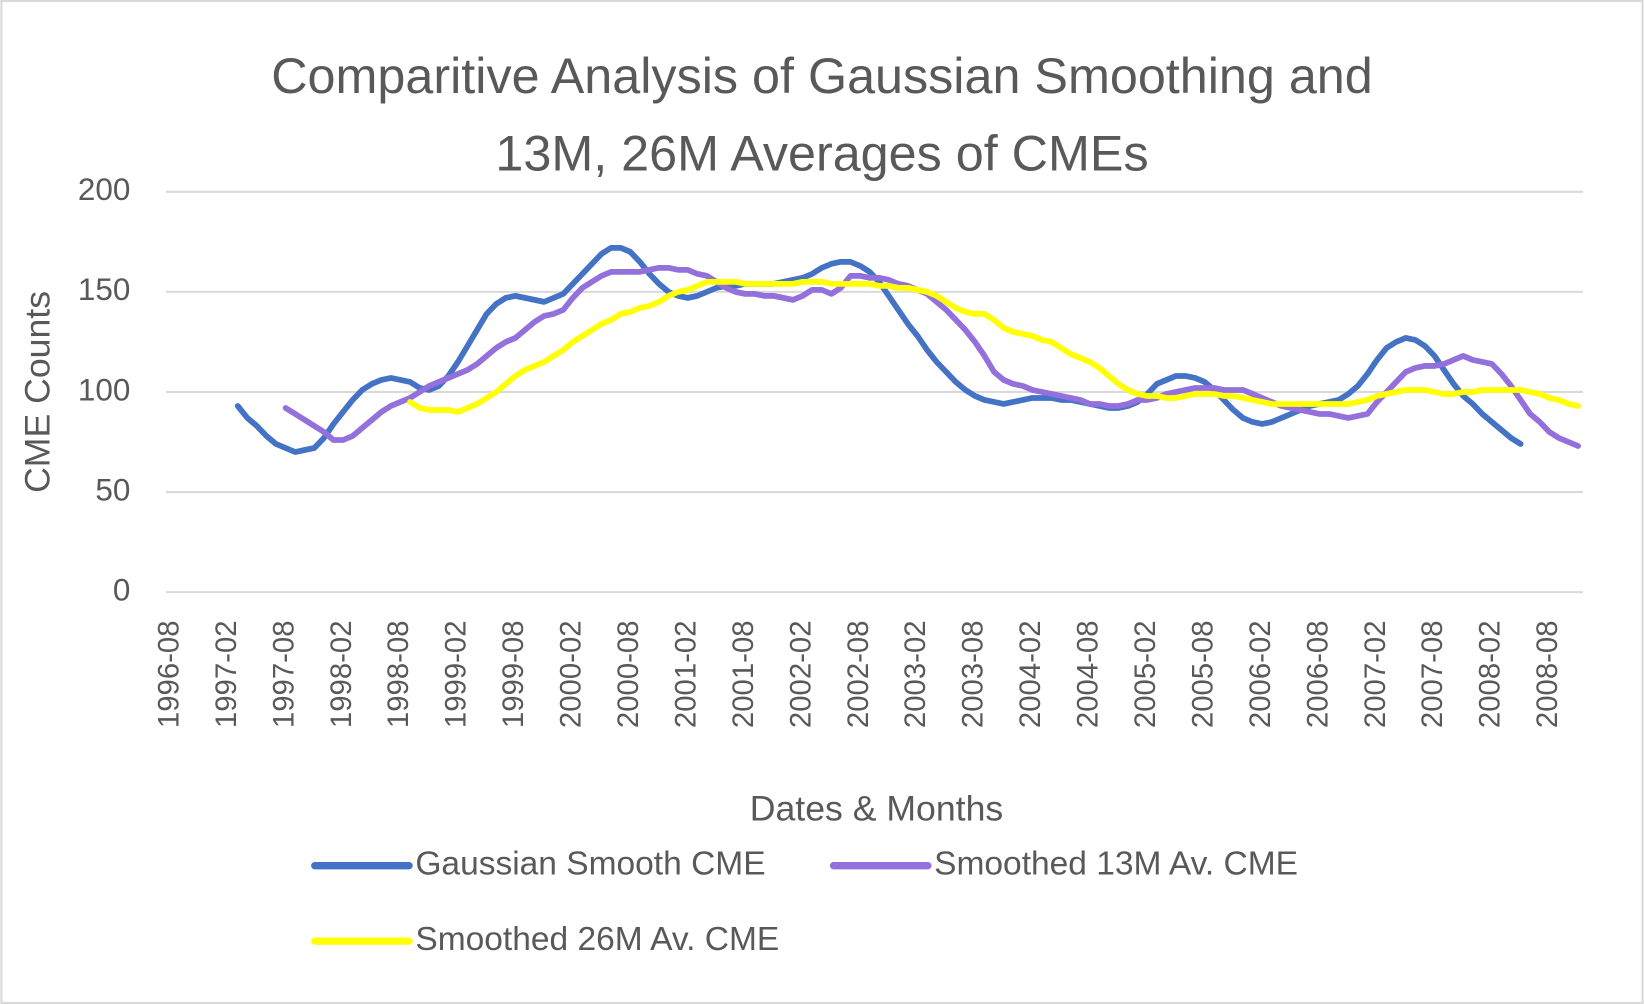  Describe the element at coordinates (597, 939) in the screenshot. I see `legend-label: Smoothed 26M Av. CME` at that location.